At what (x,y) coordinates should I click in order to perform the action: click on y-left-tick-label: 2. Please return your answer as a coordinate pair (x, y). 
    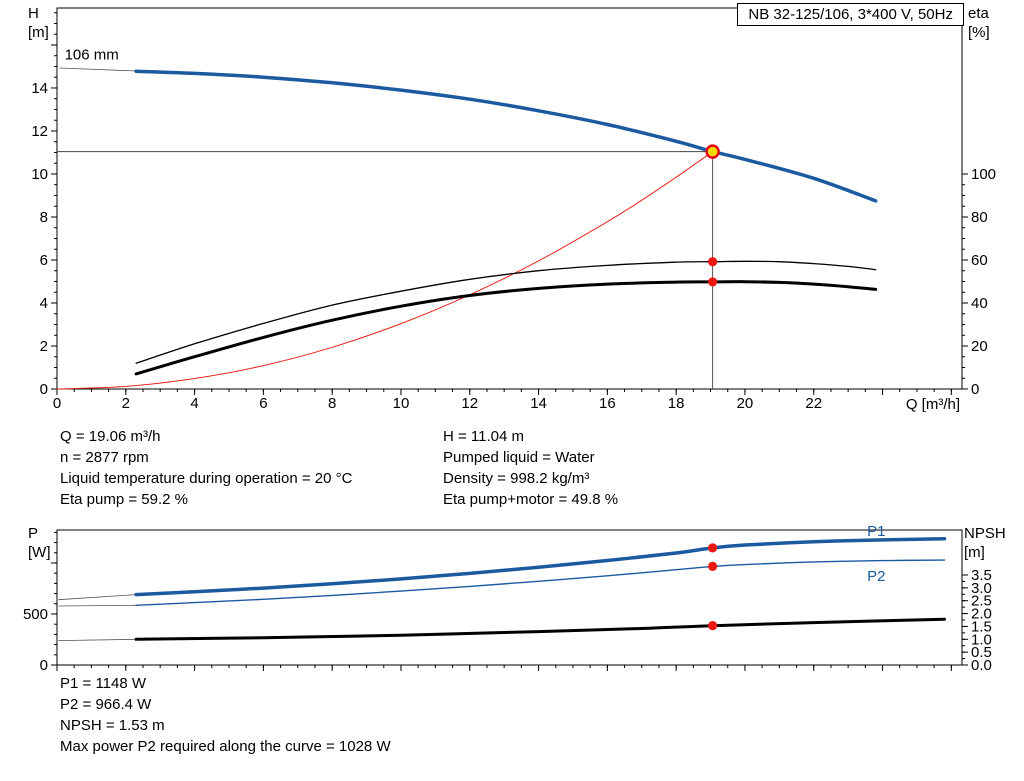
    Looking at the image, I should click on (44, 346).